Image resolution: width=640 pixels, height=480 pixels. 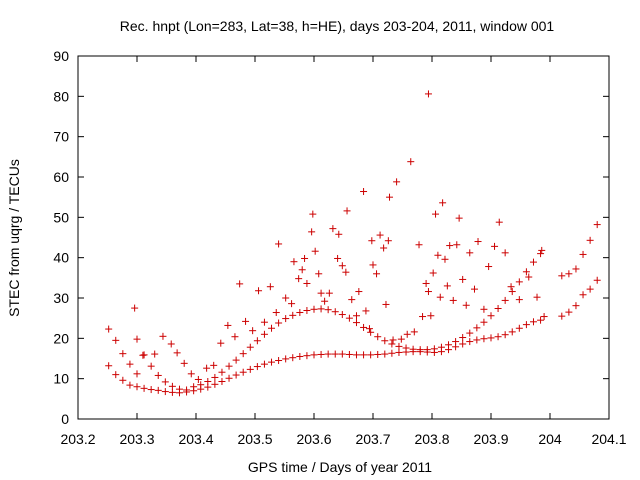 What do you see at coordinates (608, 439) in the screenshot?
I see `x-tick-label: 204.1` at bounding box center [608, 439].